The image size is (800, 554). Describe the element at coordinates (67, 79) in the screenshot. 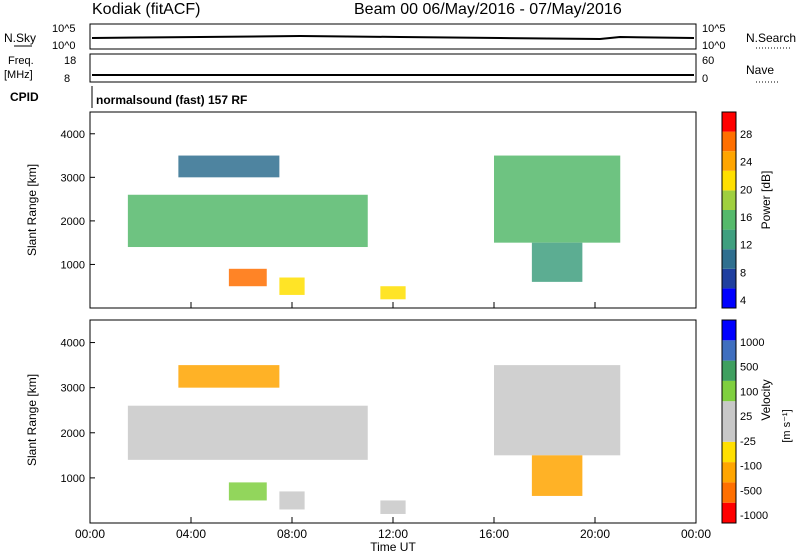

I see `freq-tick-bottom: 8` at that location.